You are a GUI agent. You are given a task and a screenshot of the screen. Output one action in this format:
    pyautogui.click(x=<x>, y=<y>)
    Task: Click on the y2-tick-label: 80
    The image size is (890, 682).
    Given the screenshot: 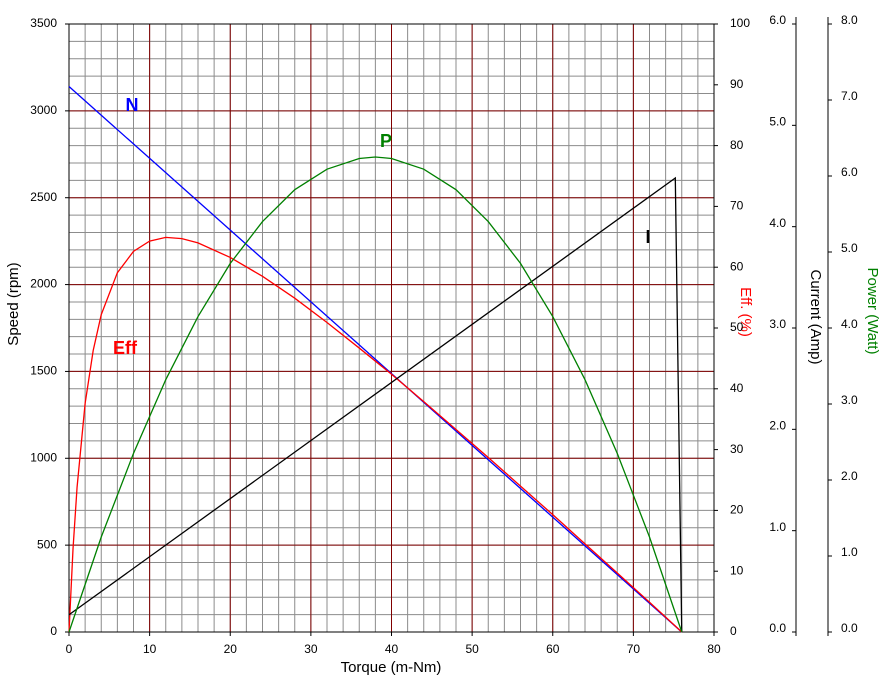 What is the action you would take?
    pyautogui.click(x=737, y=145)
    